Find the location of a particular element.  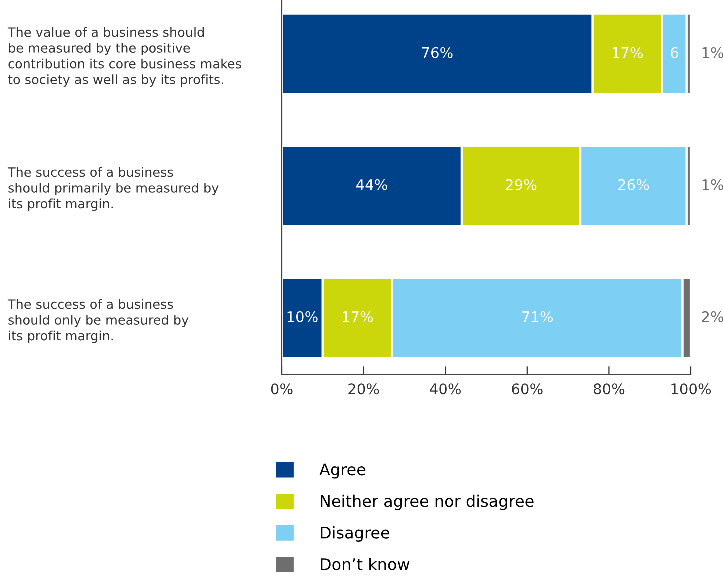

data-label: 26% is located at coordinates (634, 184).